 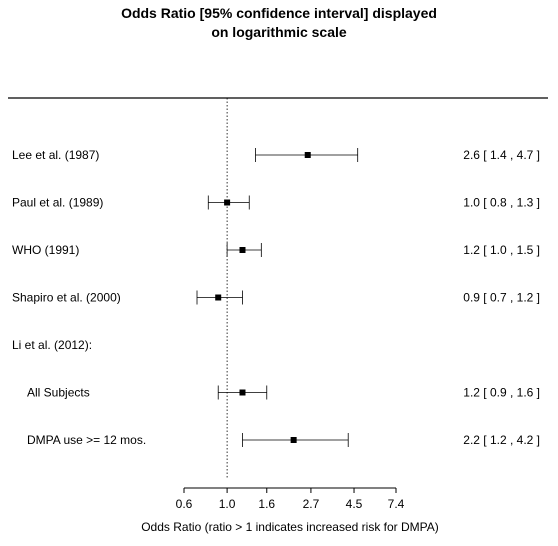 What do you see at coordinates (52, 345) in the screenshot?
I see `row-label: Li et al. (2012):` at bounding box center [52, 345].